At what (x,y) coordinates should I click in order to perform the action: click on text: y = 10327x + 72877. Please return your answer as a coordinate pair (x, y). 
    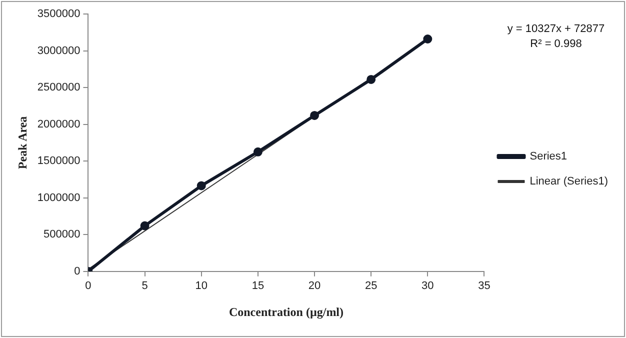
    Looking at the image, I should click on (556, 29).